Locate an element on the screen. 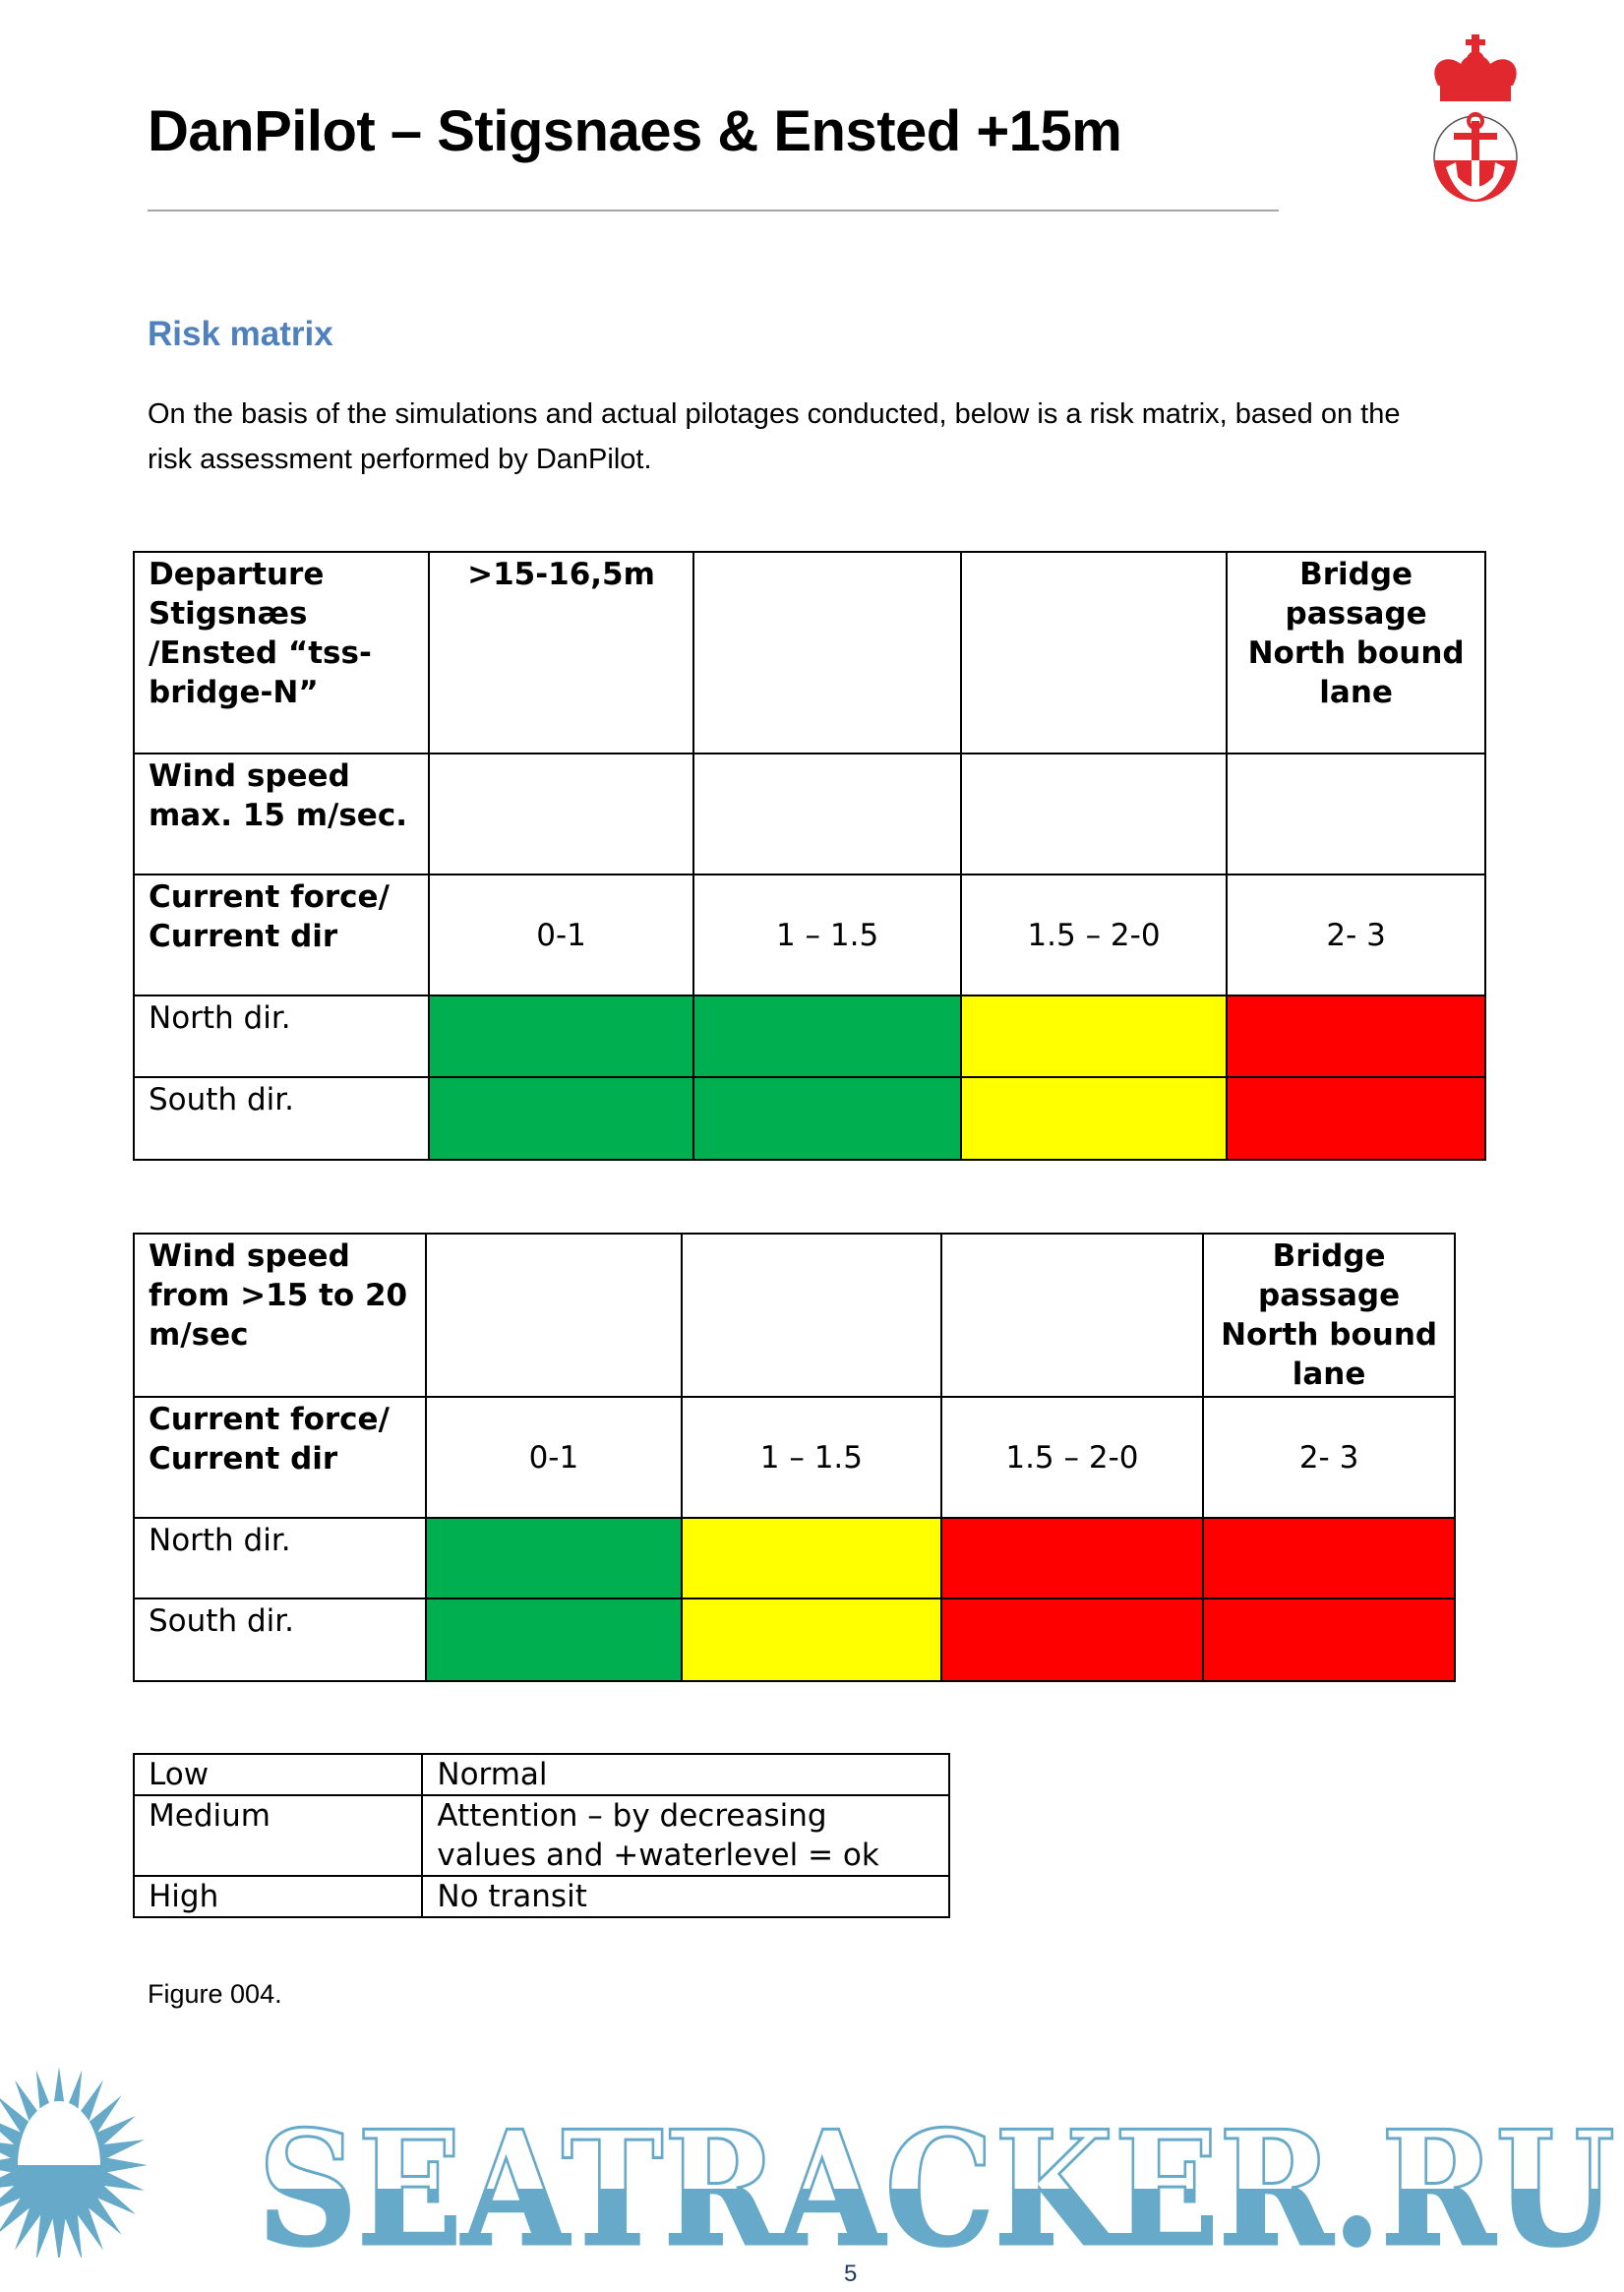 This screenshot has height=2292, width=1624. wind-cell: Wind speed from >15 to 20 m/sec is located at coordinates (280, 1315).